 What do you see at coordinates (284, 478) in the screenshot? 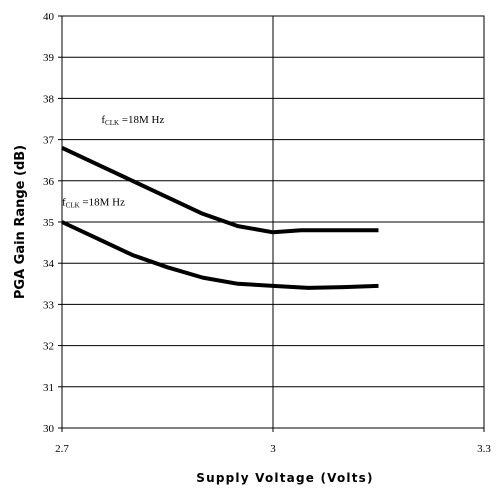
I see `x-axis-label: Supply Voltage (Volts)` at bounding box center [284, 478].